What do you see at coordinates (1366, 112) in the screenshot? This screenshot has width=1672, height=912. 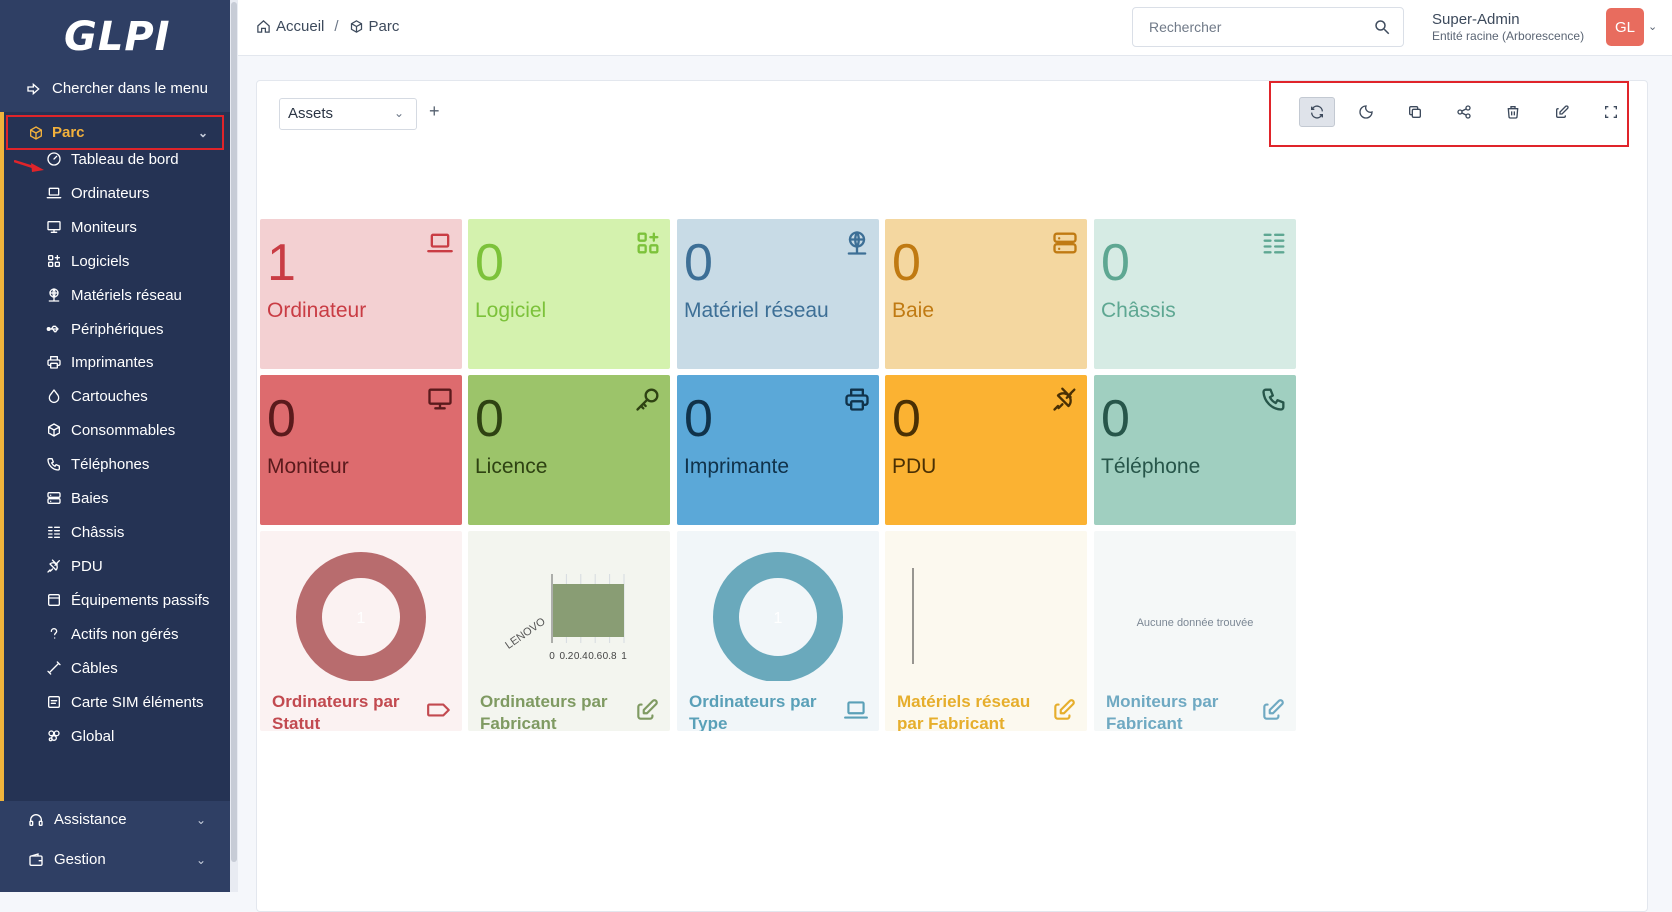 I see `dark-mode-button` at bounding box center [1366, 112].